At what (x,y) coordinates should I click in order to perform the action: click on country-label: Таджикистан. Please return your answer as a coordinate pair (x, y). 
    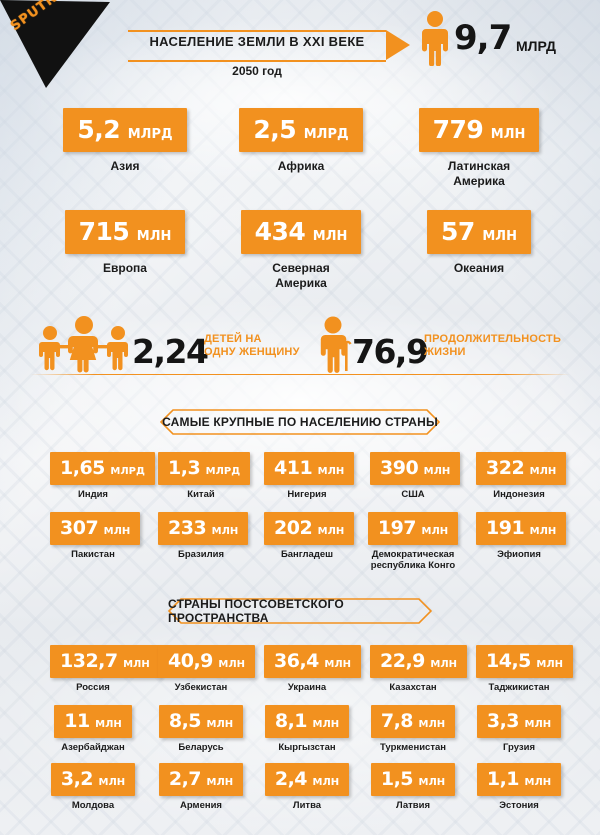
    Looking at the image, I should click on (519, 687).